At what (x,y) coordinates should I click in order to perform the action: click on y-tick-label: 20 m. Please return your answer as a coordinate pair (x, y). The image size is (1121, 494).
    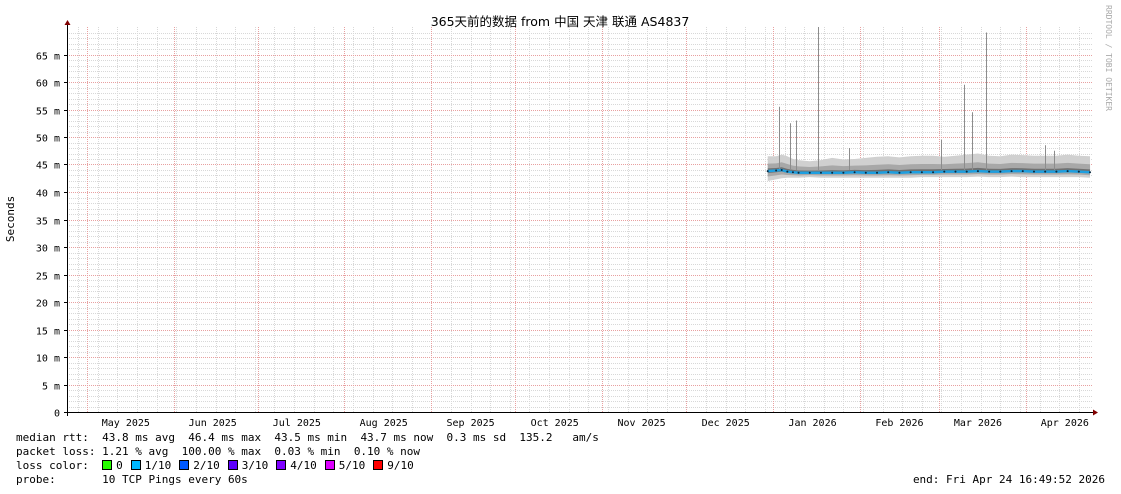
    Looking at the image, I should click on (48, 304).